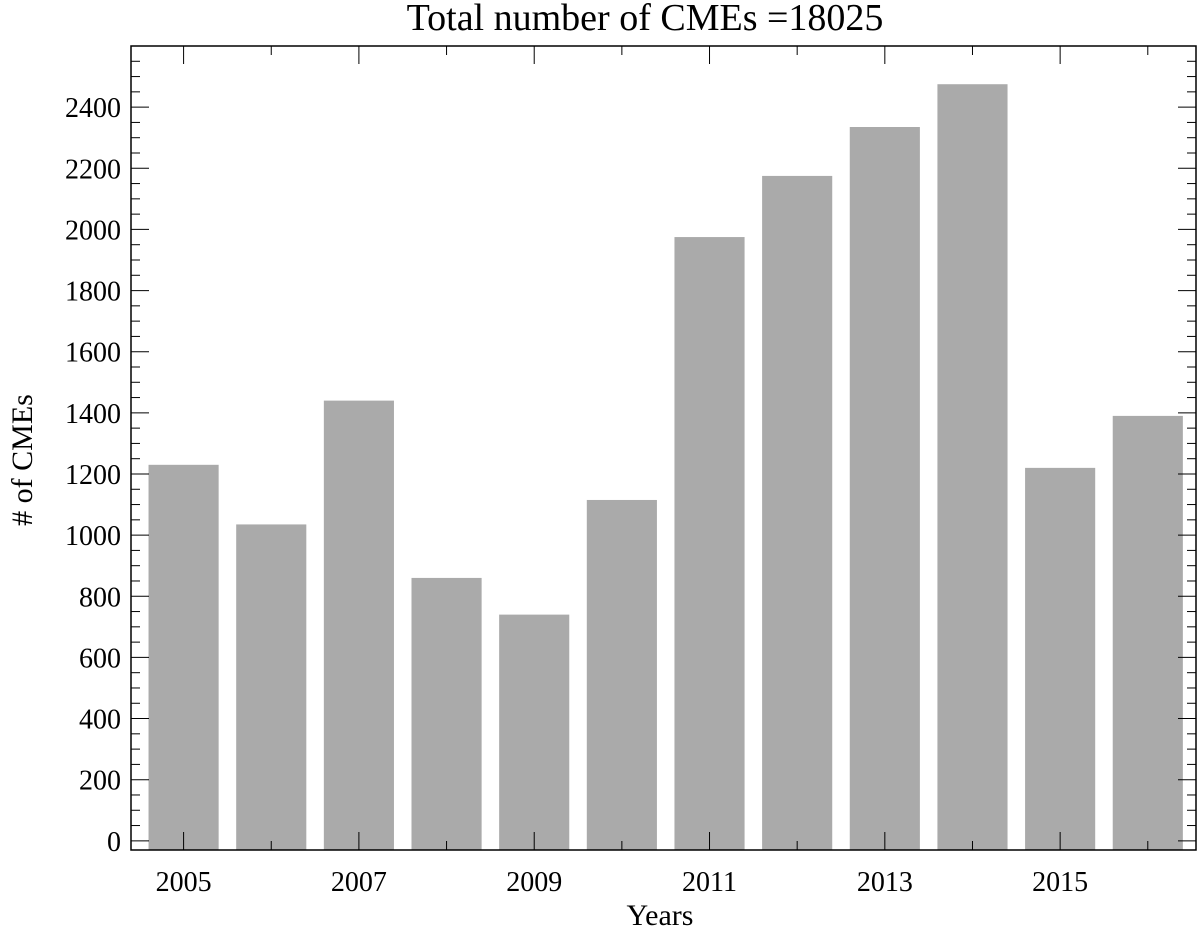  Describe the element at coordinates (446, 713) in the screenshot. I see `bar-2008` at that location.